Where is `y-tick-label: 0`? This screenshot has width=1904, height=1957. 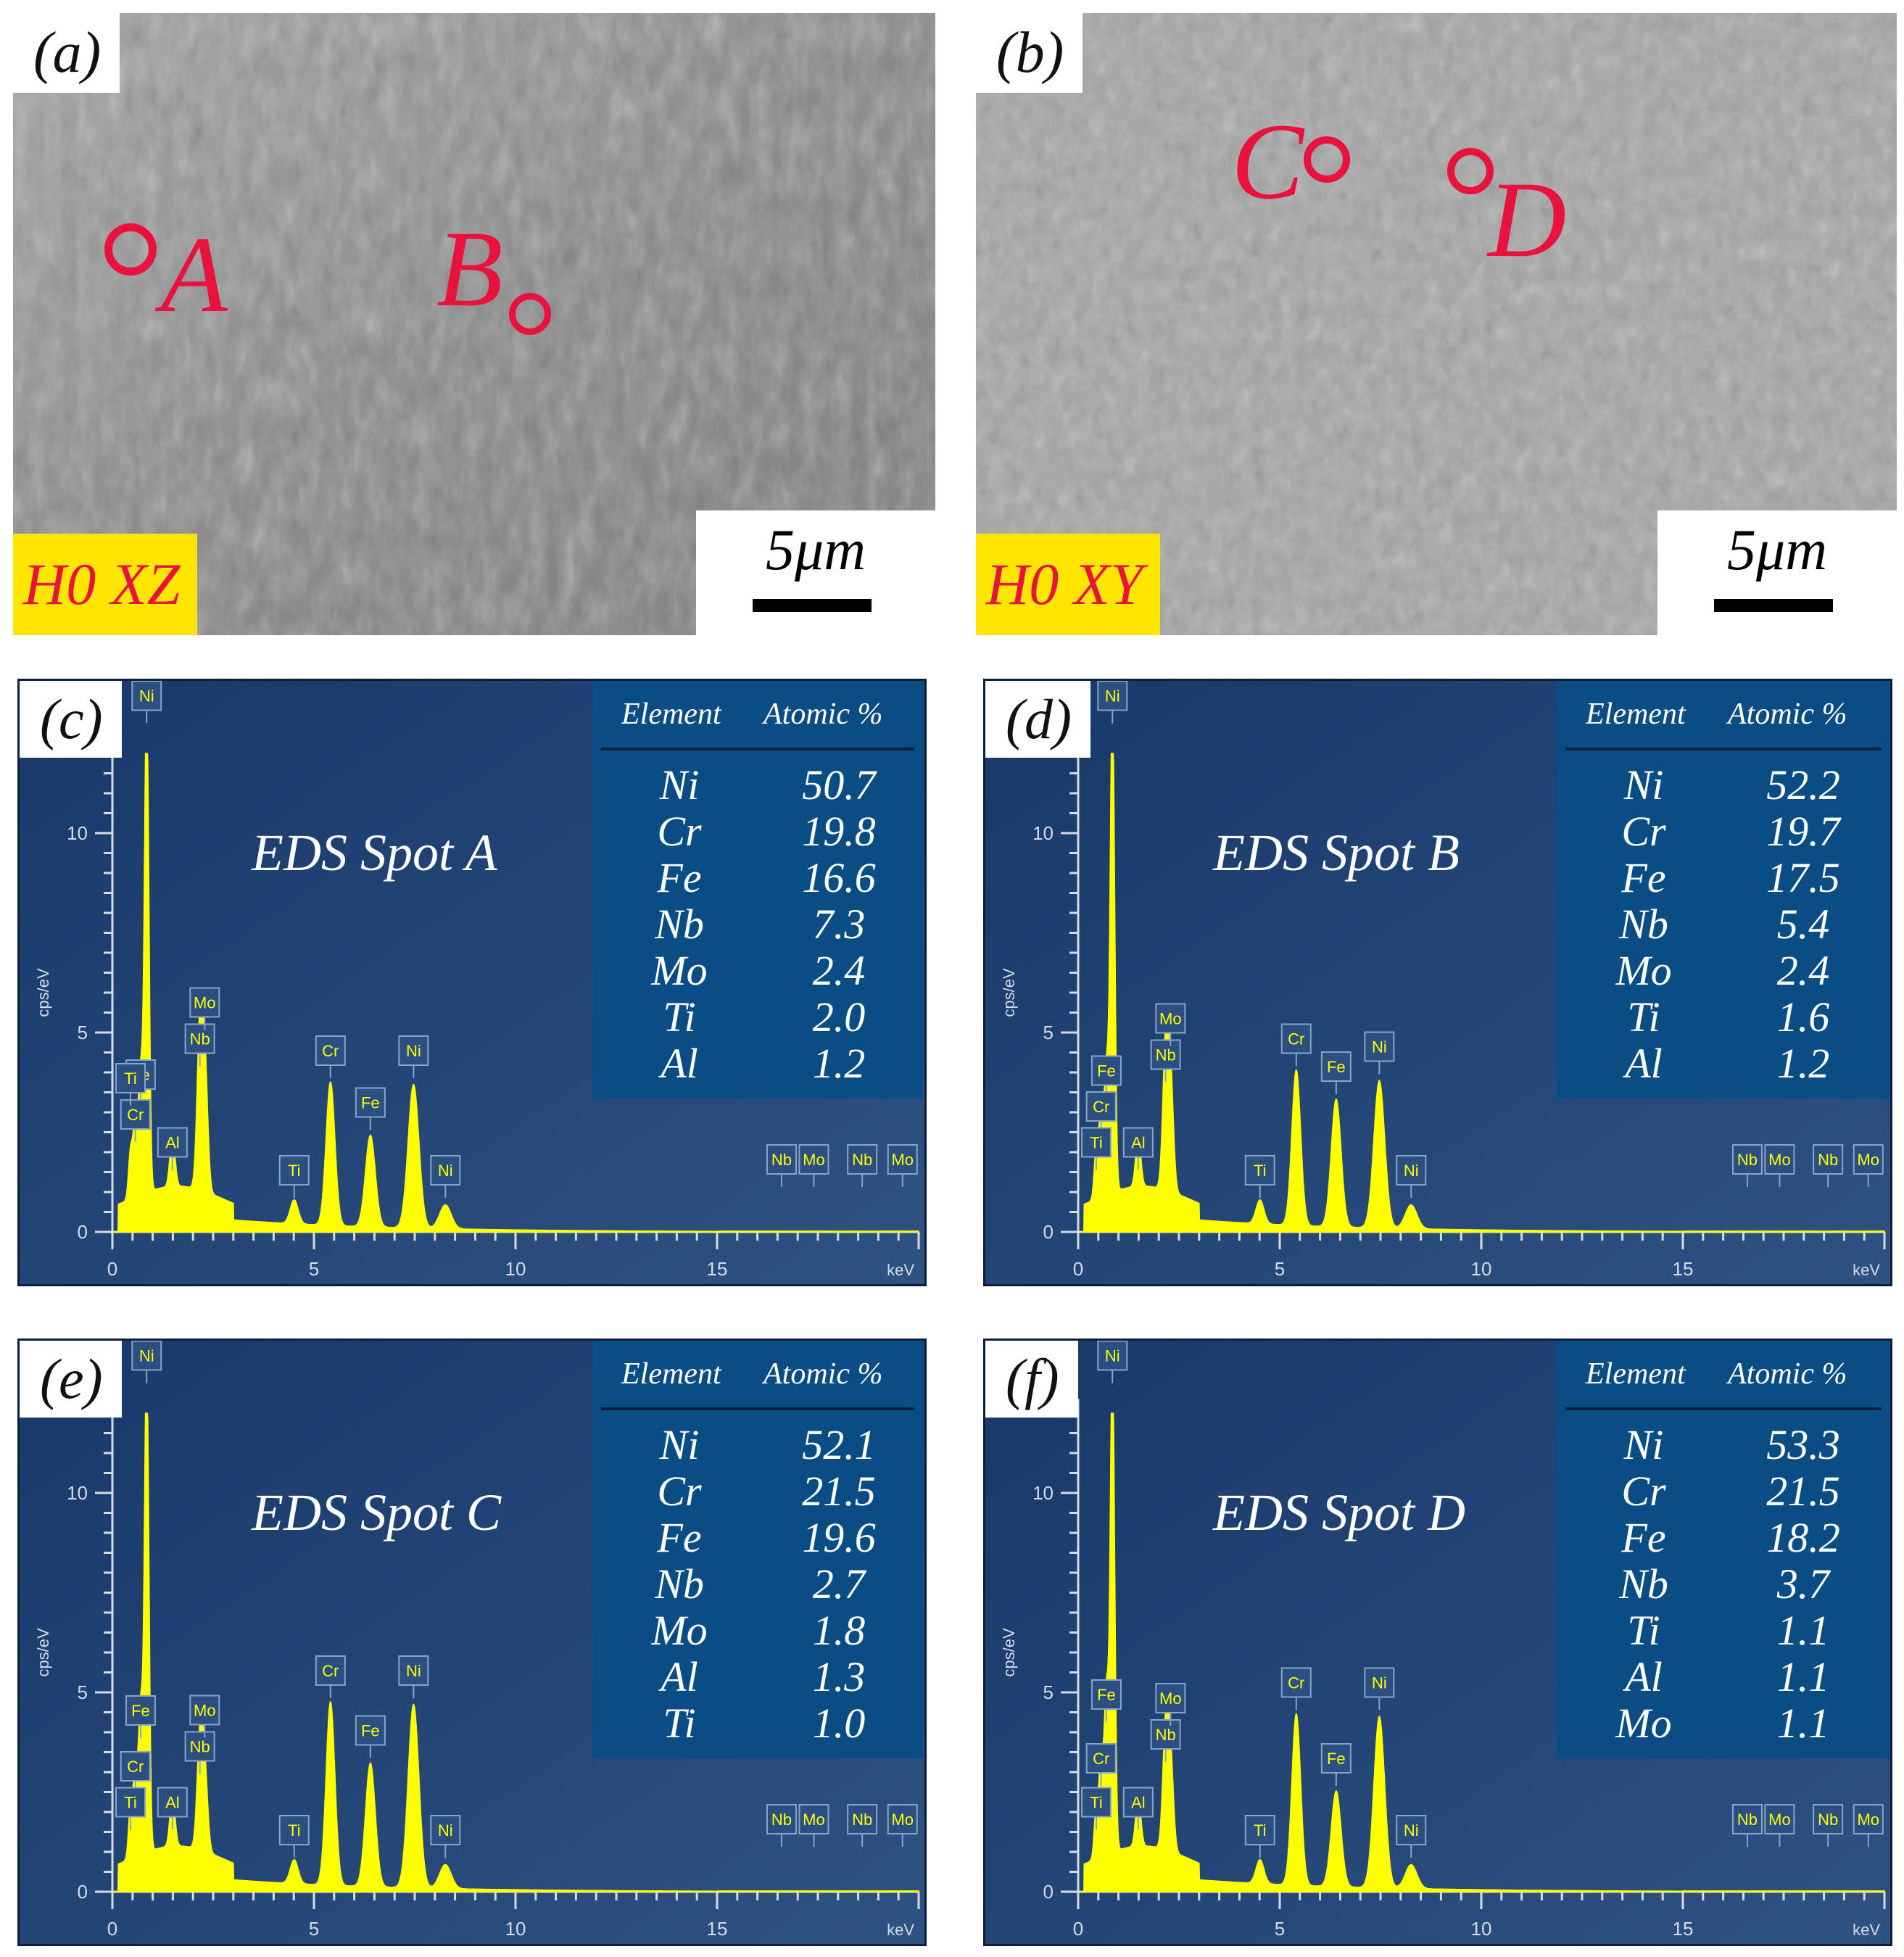
y-tick-label: 0 is located at coordinates (1048, 1232).